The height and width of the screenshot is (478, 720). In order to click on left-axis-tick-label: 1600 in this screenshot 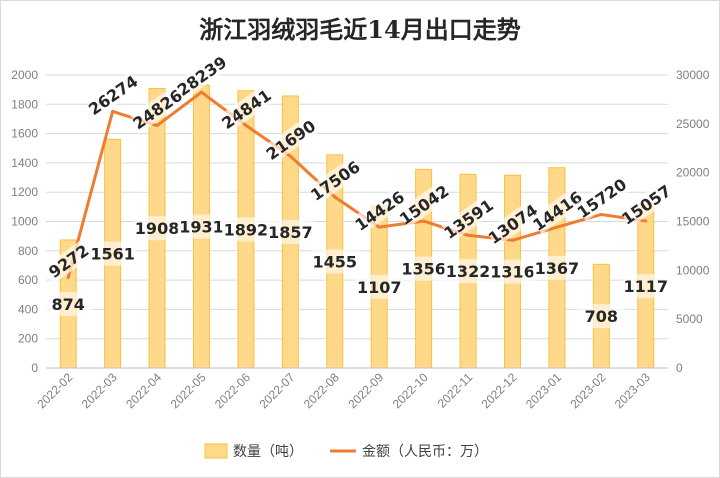, I will do `click(24, 134)`.